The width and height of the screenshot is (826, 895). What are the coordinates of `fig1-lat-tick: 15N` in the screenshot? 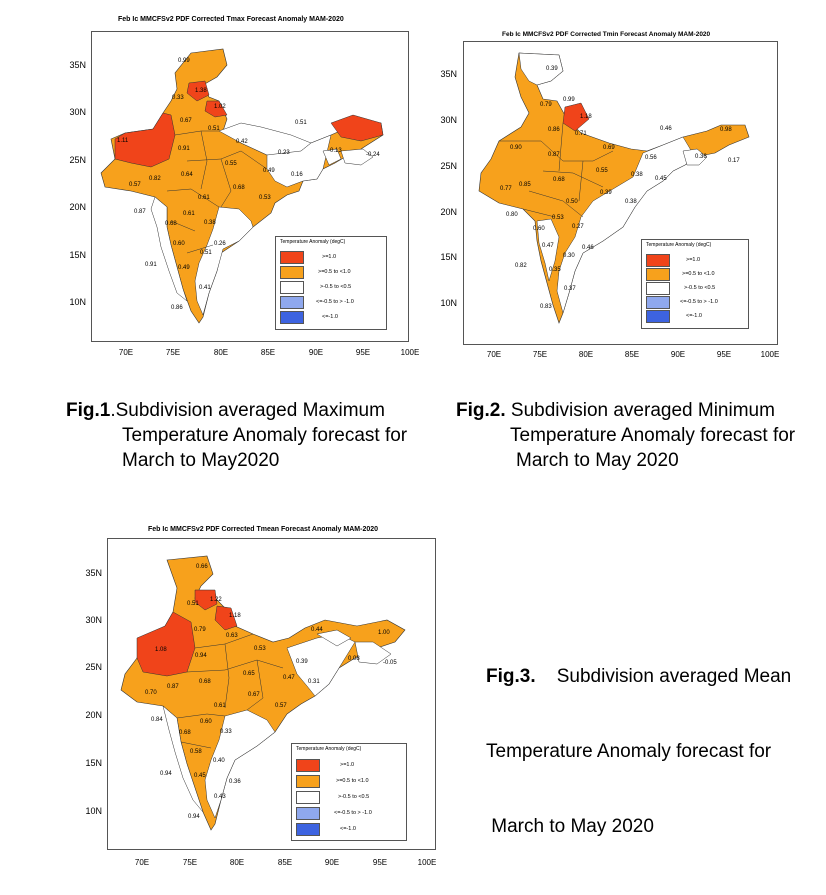 It's located at (77, 255).